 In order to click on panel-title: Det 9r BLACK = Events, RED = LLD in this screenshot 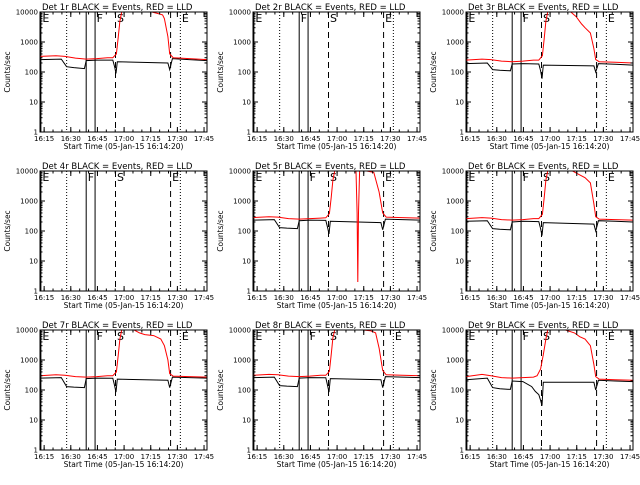, I will do `click(543, 326)`.